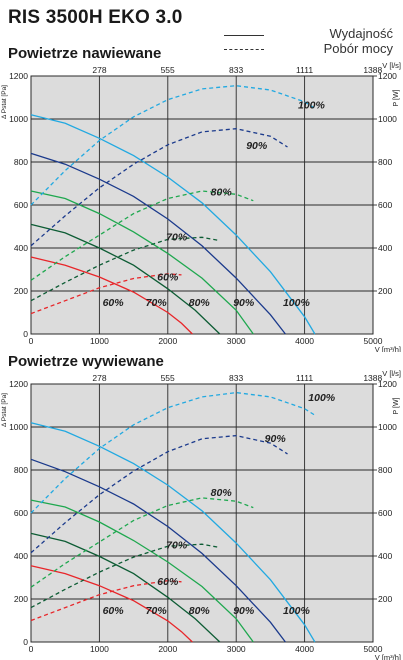 This screenshot has width=403, height=660. What do you see at coordinates (361, 33) in the screenshot?
I see `legend-solid-label: Wydajność` at bounding box center [361, 33].